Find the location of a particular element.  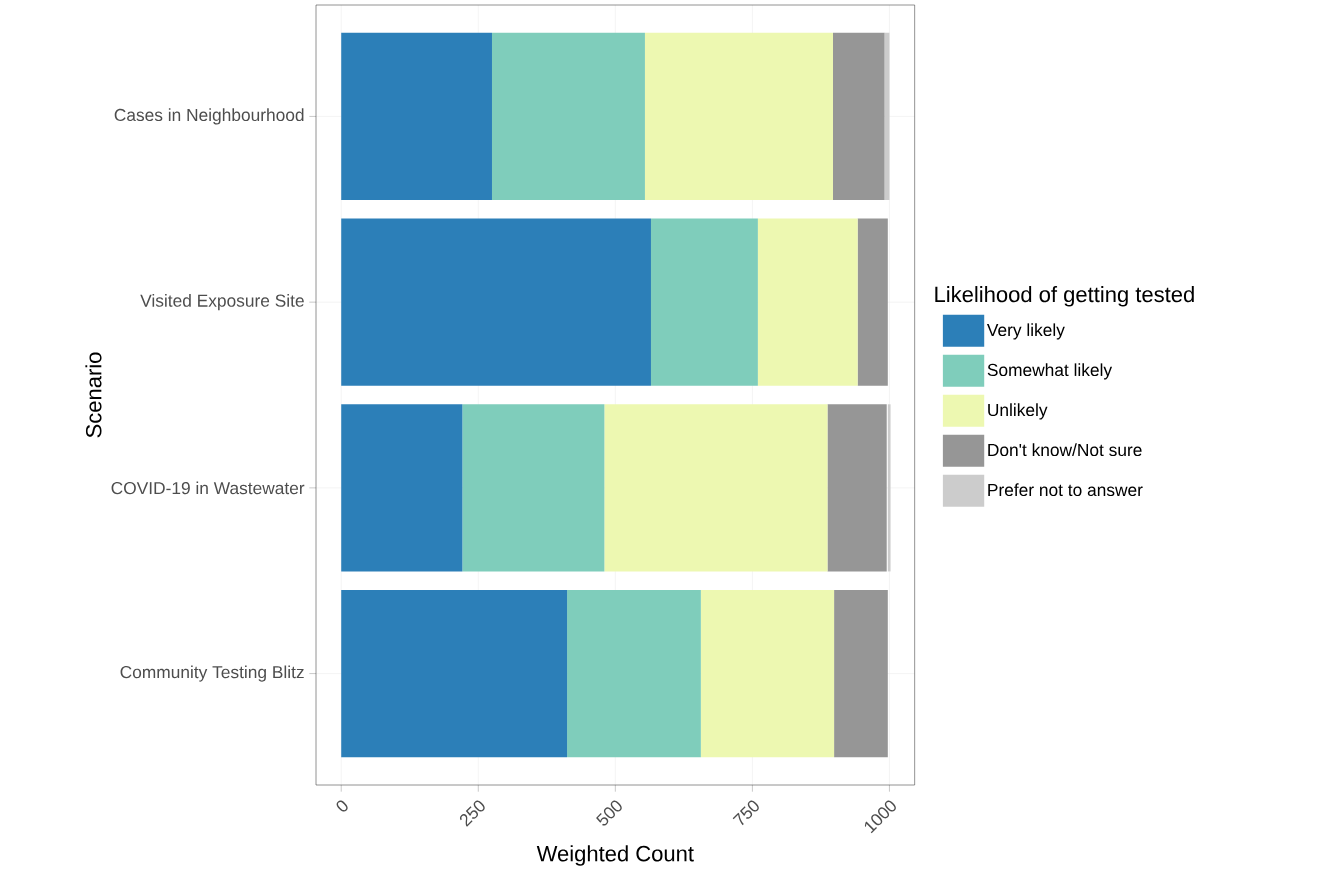

y-tick-label: Cases in Neighbourhood is located at coordinates (209, 116).